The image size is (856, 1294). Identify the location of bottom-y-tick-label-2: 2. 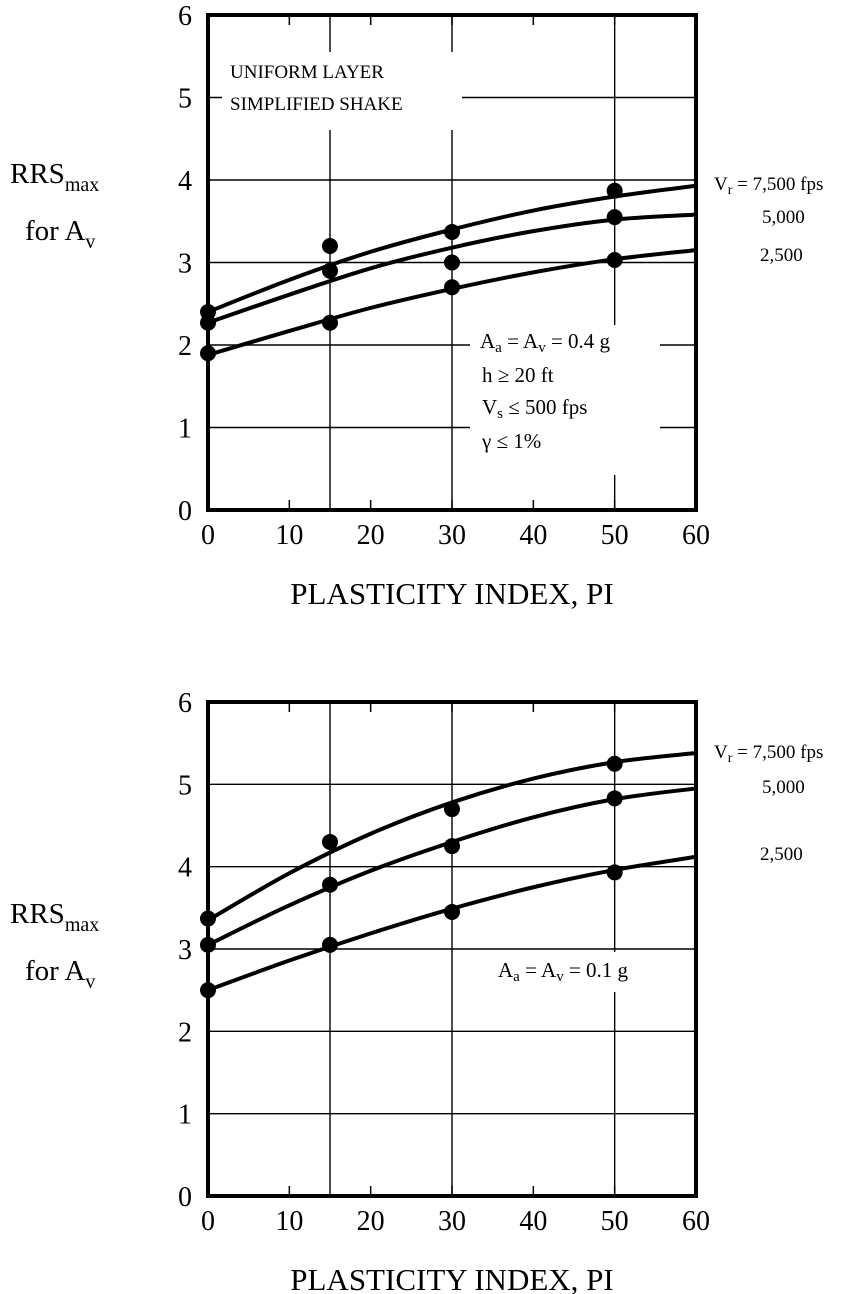
(185, 1032).